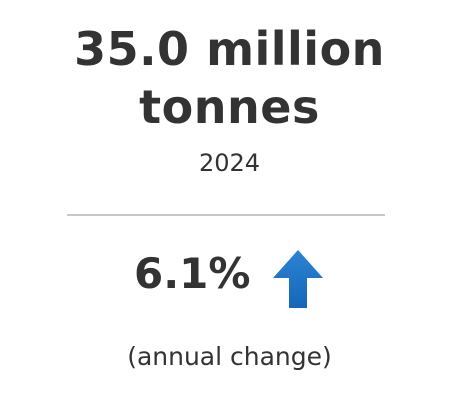 The width and height of the screenshot is (459, 406). I want to click on indicator-year: 2024, so click(229, 163).